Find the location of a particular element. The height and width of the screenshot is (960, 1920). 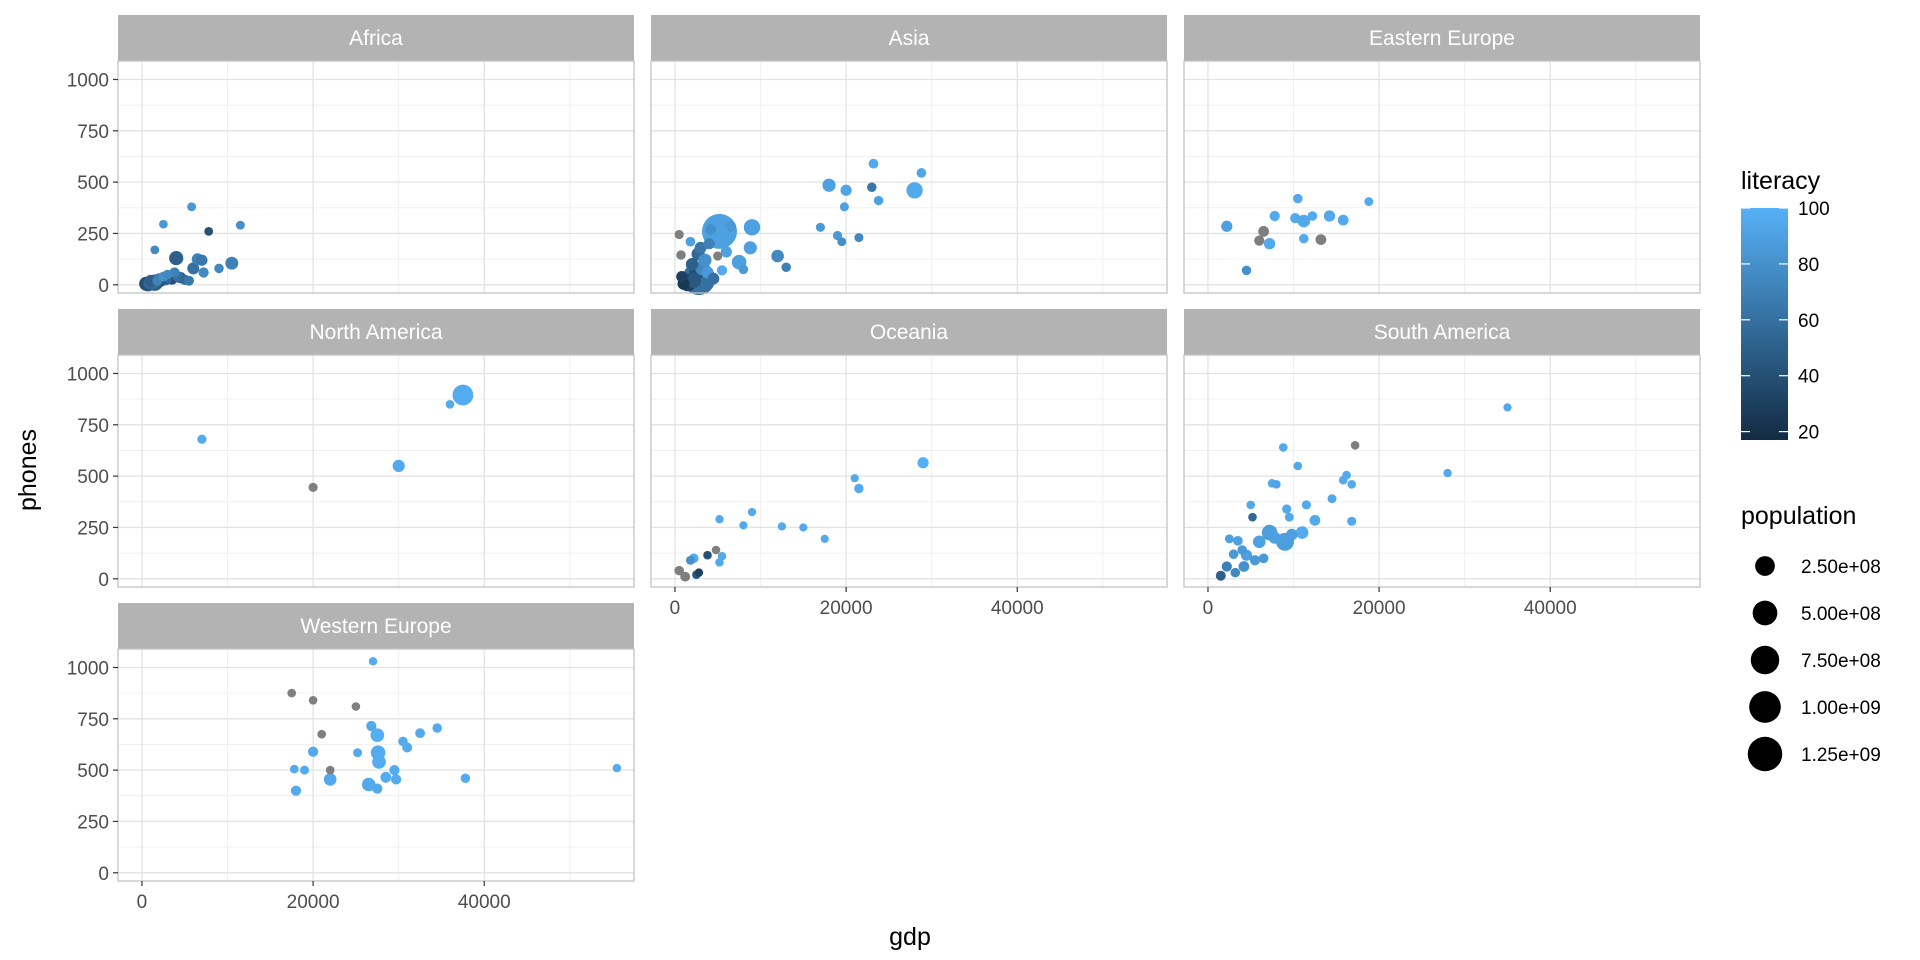

facet-plot-area-south-america is located at coordinates (1442, 471).